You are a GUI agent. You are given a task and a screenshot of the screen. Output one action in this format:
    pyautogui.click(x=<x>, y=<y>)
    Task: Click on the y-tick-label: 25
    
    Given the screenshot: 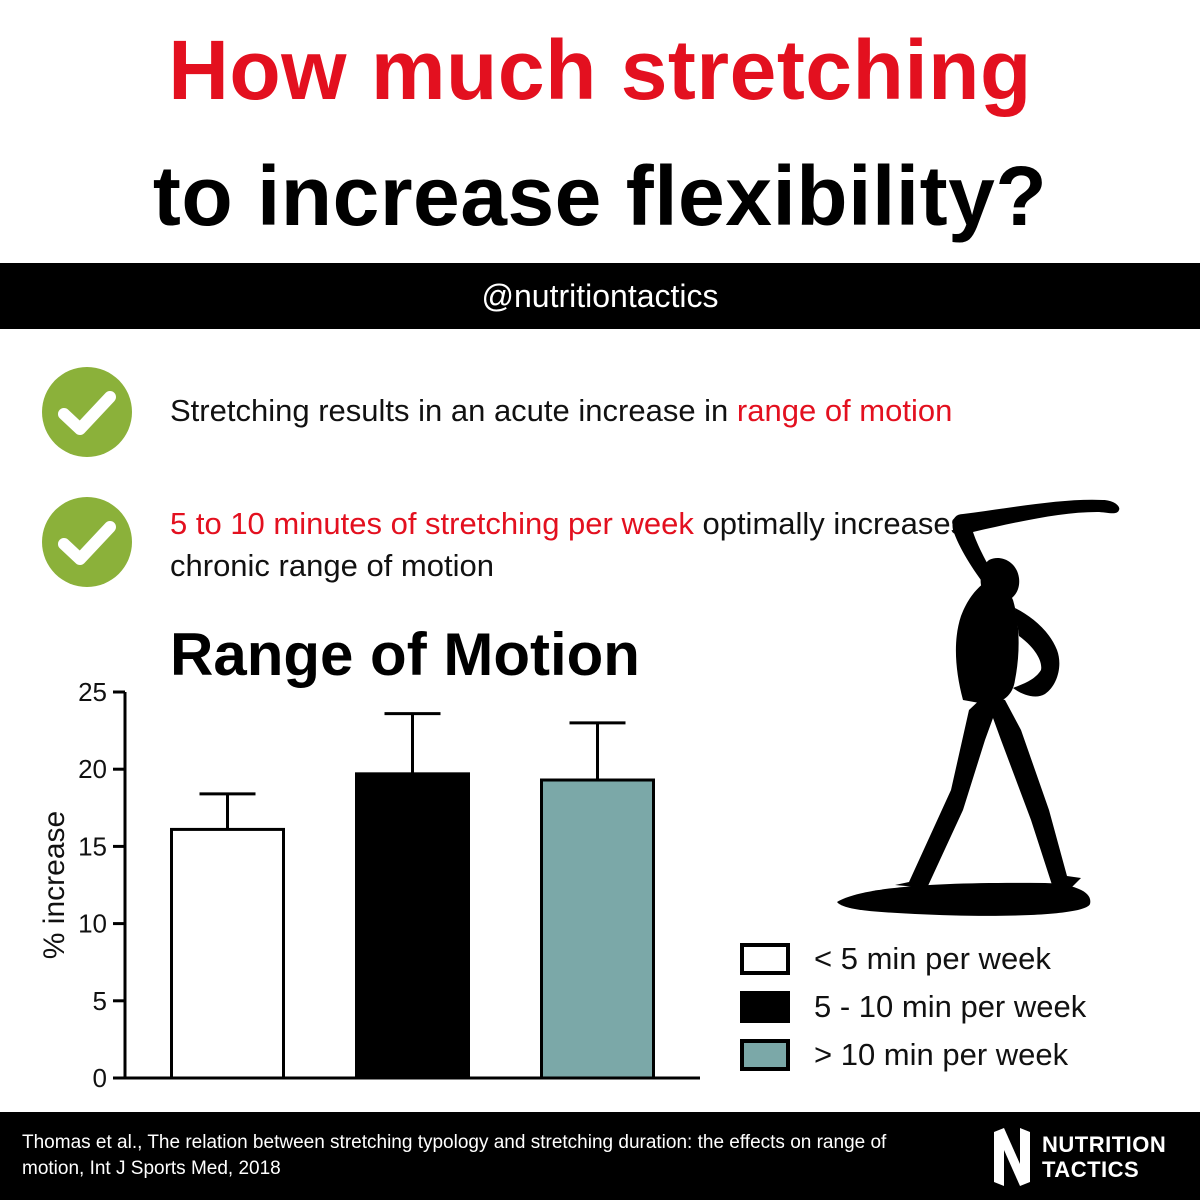 What is the action you would take?
    pyautogui.click(x=92, y=692)
    